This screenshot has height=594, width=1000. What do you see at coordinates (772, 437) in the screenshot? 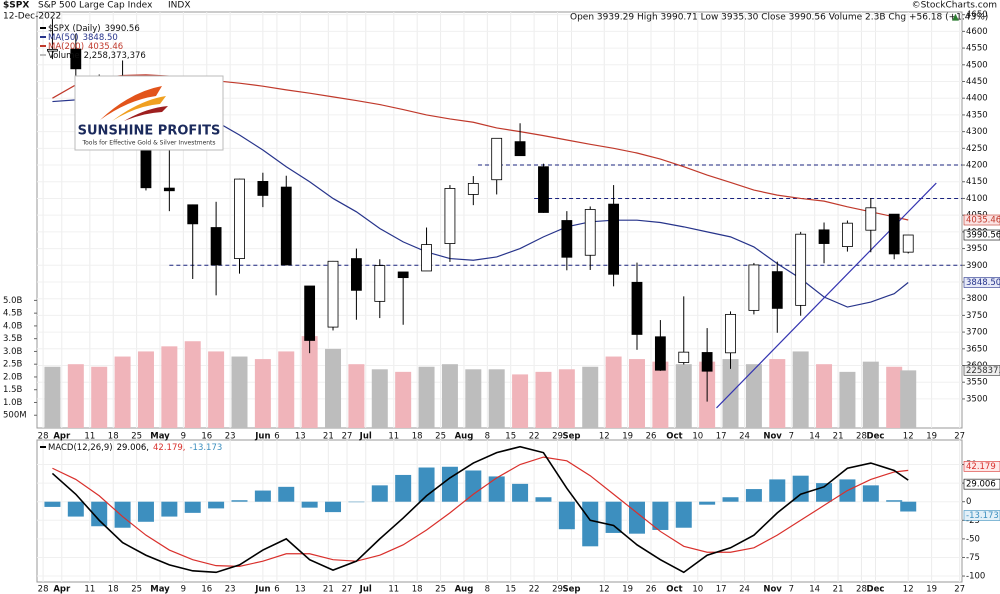
I see `x-tick-label: Nov` at bounding box center [772, 437].